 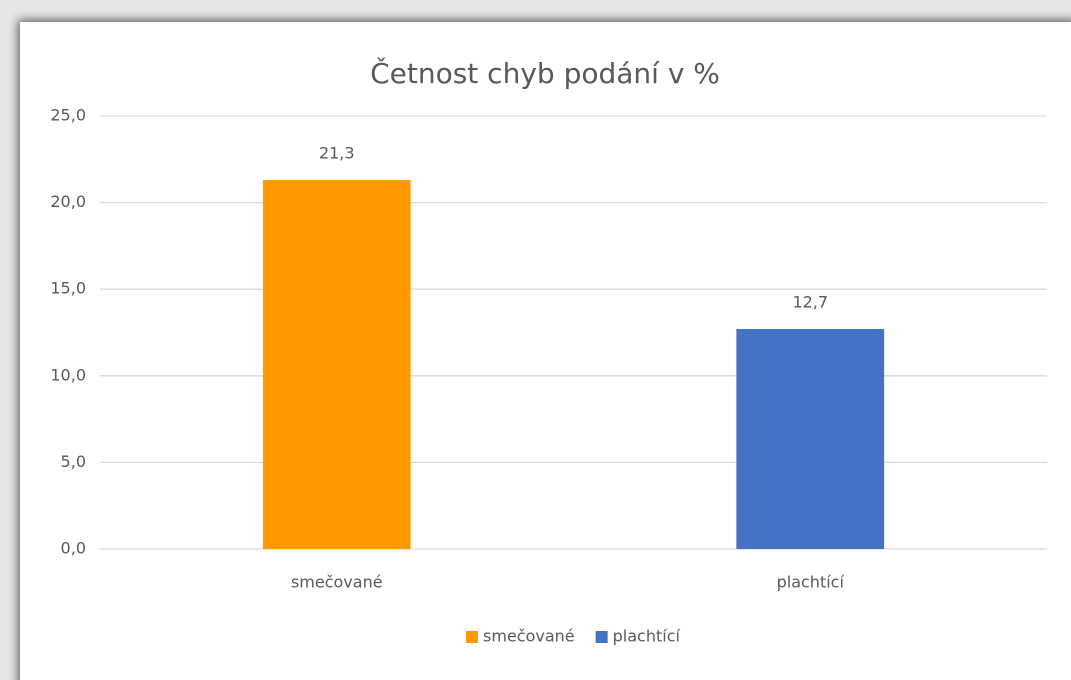 I want to click on chart-title: Četnost chyb podání v %, so click(x=545, y=73).